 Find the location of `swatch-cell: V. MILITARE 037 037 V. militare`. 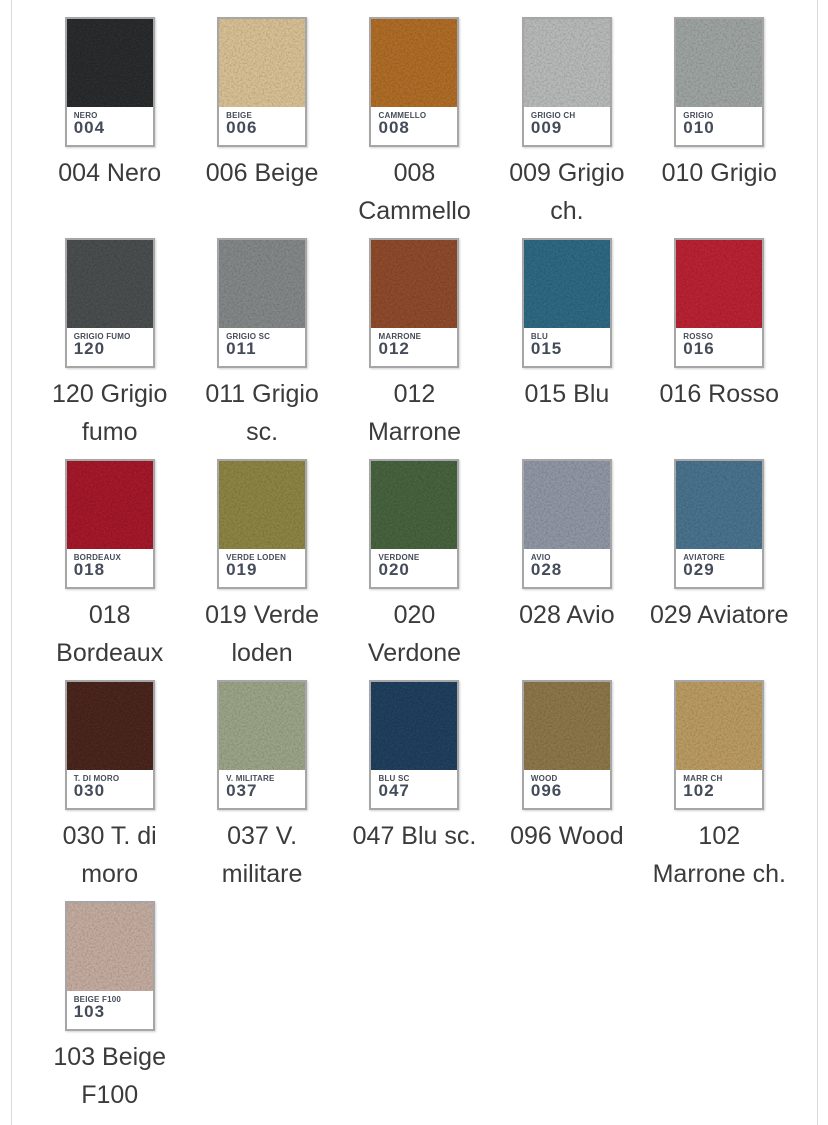

swatch-cell: V. MILITARE 037 037 V. militare is located at coordinates (262, 786).